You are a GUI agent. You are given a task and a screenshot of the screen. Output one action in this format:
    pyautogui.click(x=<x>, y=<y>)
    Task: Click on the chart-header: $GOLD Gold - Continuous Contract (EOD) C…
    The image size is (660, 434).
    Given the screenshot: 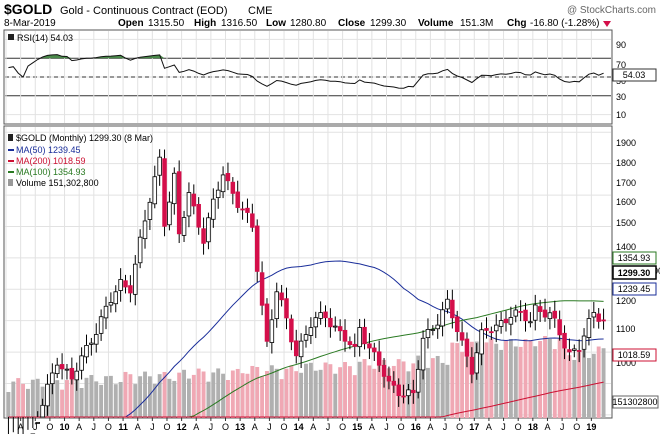 What is the action you would take?
    pyautogui.click(x=330, y=15)
    